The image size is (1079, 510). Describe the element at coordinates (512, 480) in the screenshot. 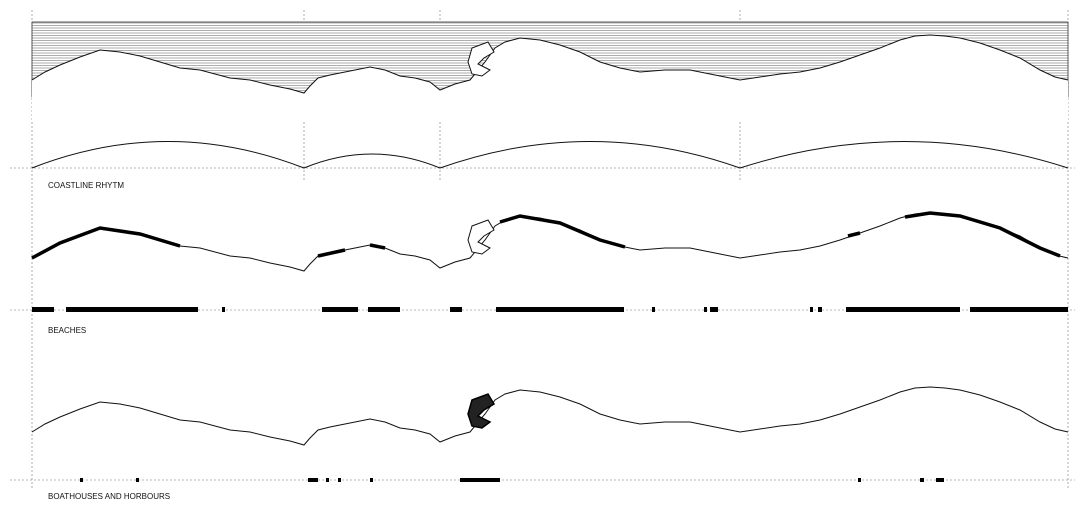

I see `boathouse-bars` at that location.